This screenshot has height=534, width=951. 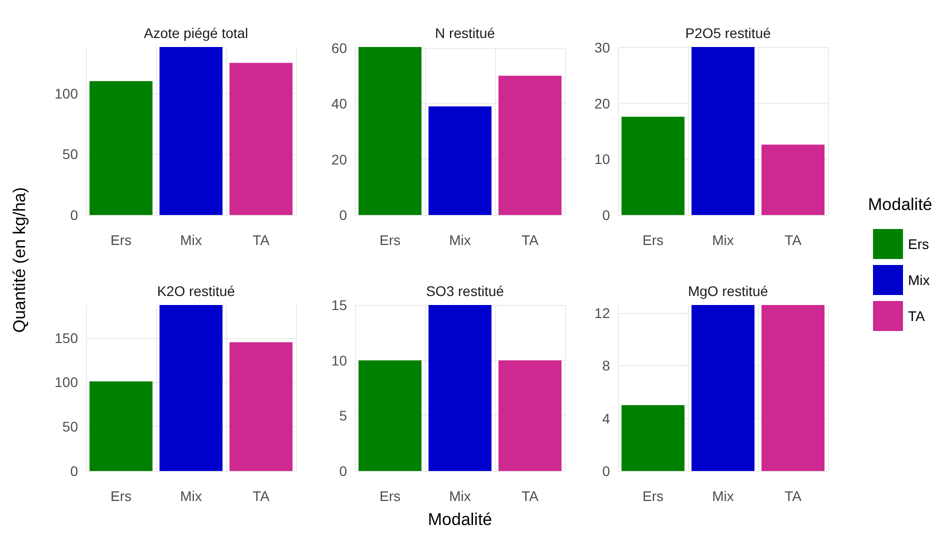 What do you see at coordinates (343, 416) in the screenshot?
I see `y-tick-label: 5` at bounding box center [343, 416].